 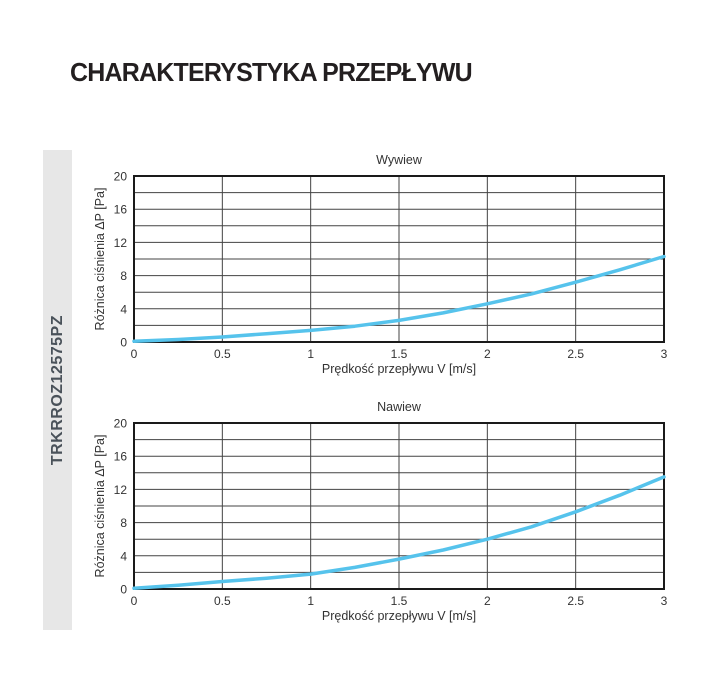 I want to click on chart-title: Wywiew, so click(x=399, y=160).